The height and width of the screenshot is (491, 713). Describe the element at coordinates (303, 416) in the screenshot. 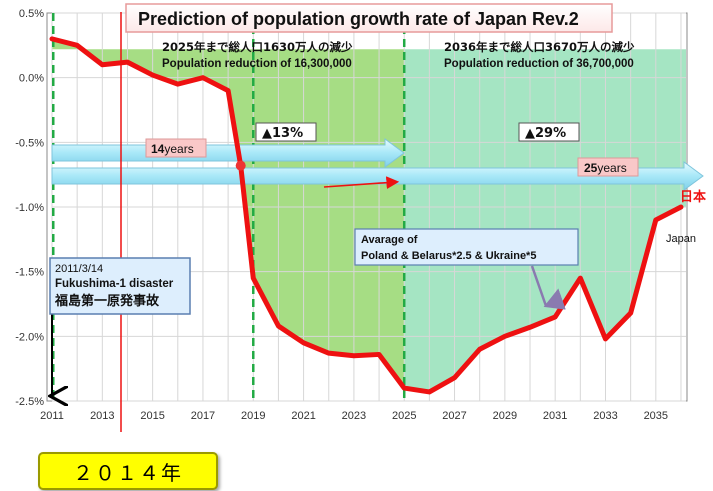

I see `x-tick-label: 2021` at that location.